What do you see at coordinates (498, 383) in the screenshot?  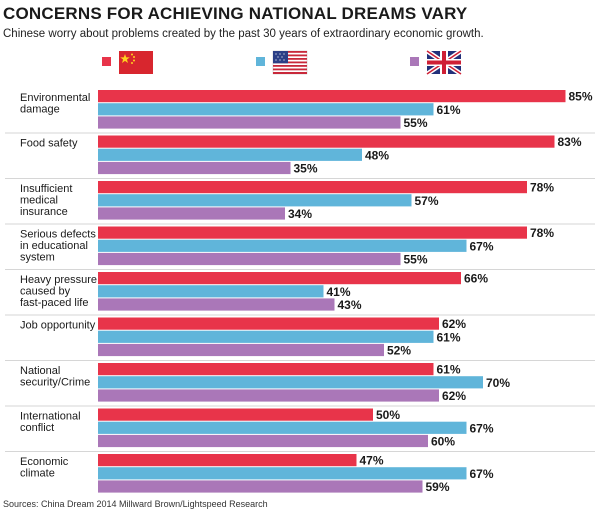 I see `value-label: 70%` at bounding box center [498, 383].